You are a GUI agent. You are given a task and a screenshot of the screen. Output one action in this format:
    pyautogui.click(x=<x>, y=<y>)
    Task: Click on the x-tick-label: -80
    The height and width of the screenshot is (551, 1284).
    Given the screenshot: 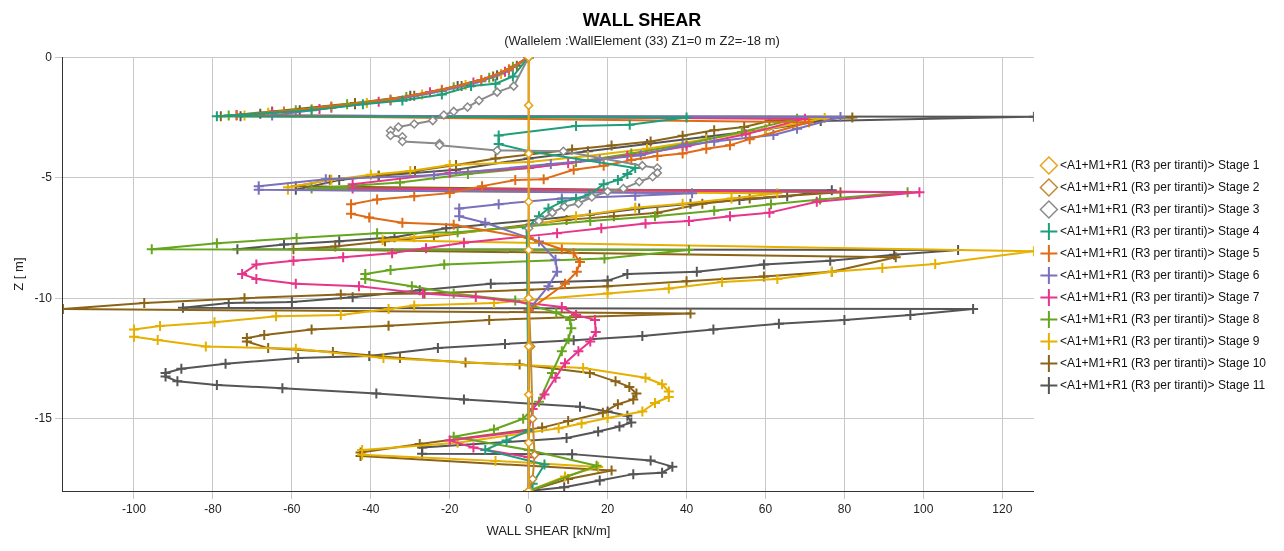 What is the action you would take?
    pyautogui.click(x=213, y=508)
    